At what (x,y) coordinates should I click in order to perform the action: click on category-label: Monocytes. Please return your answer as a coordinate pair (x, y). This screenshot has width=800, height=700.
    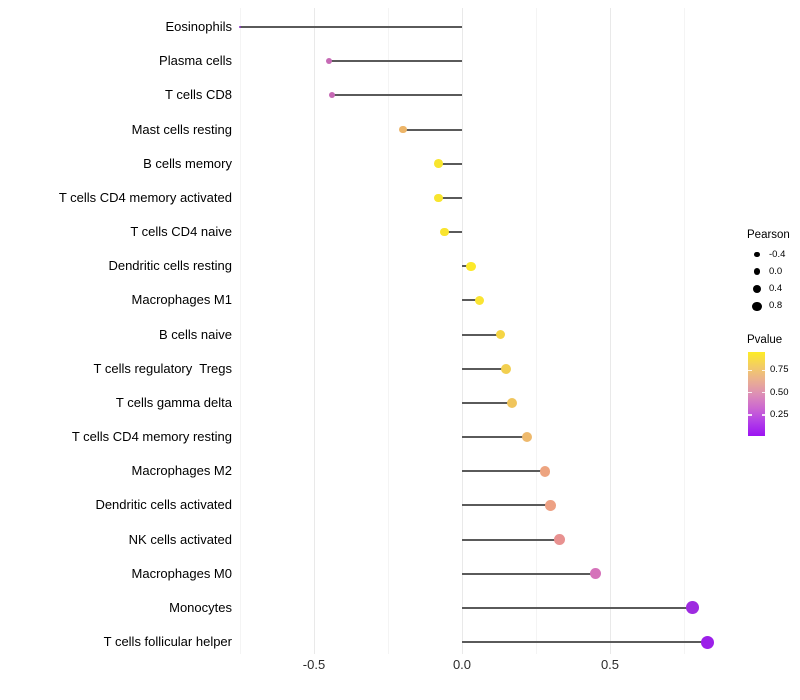
    Looking at the image, I should click on (200, 607).